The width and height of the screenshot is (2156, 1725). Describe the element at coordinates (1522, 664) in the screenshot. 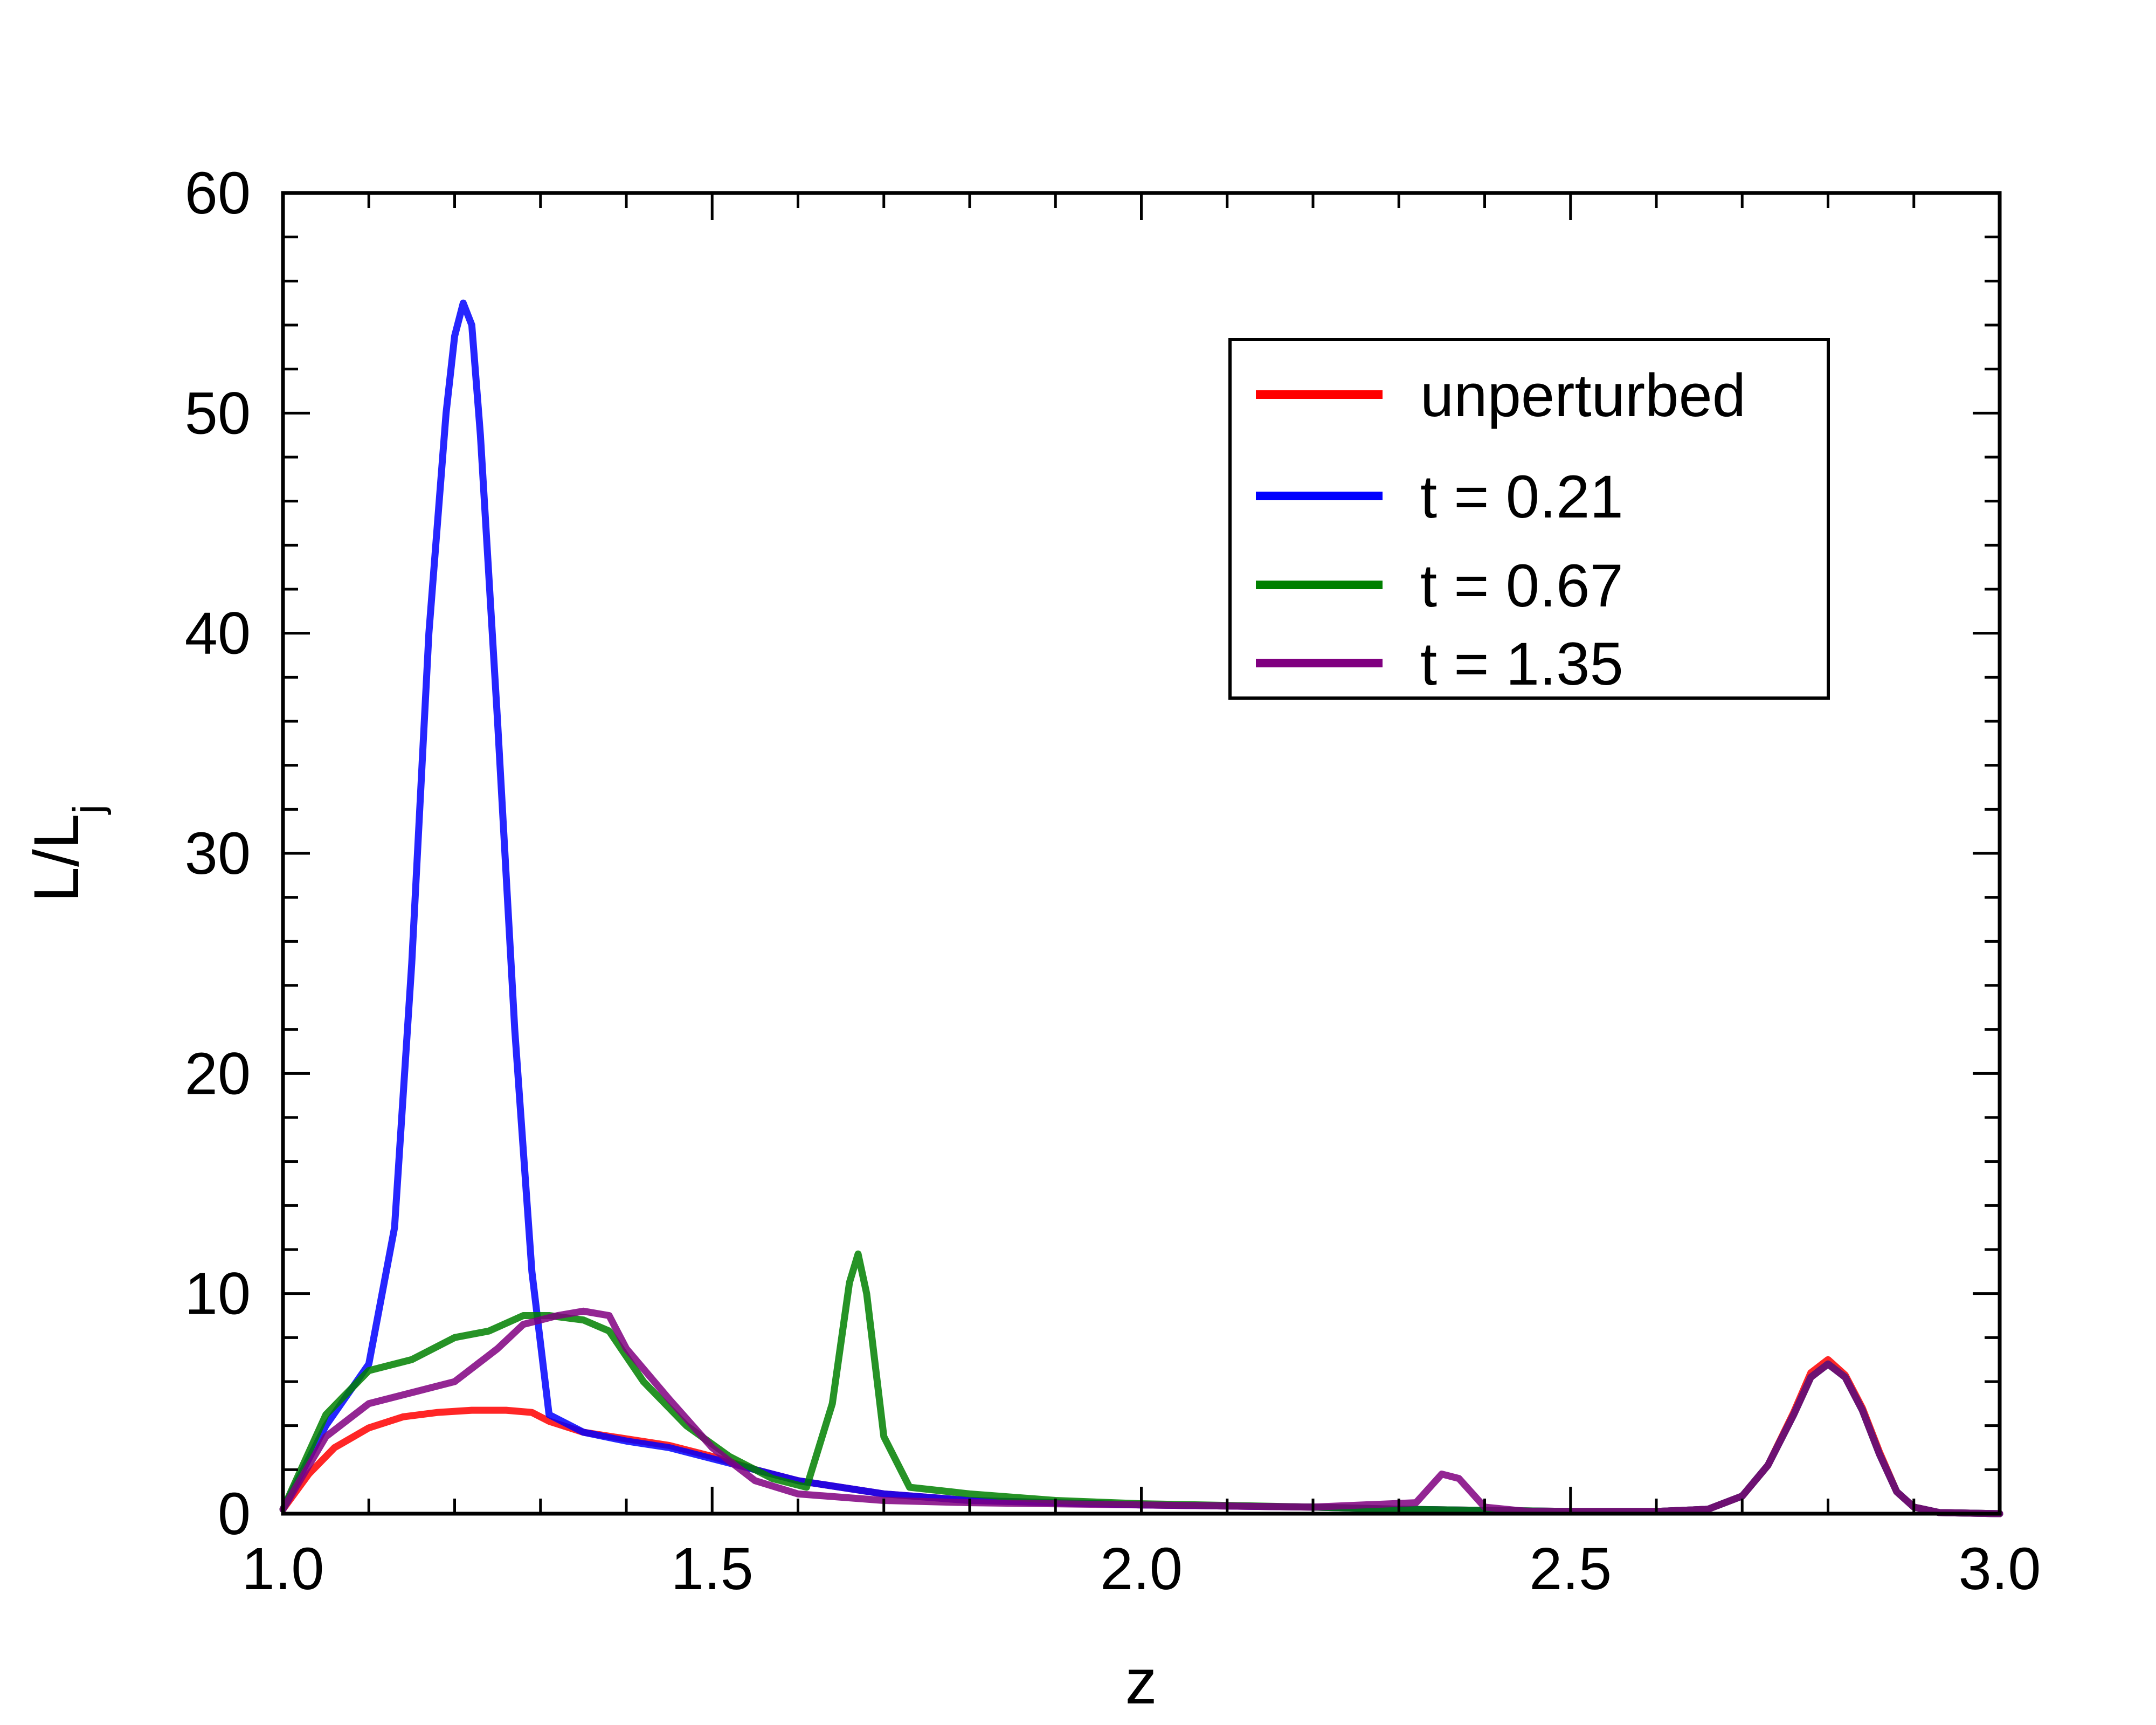

I see `legend-label-4: t = 1.35` at that location.